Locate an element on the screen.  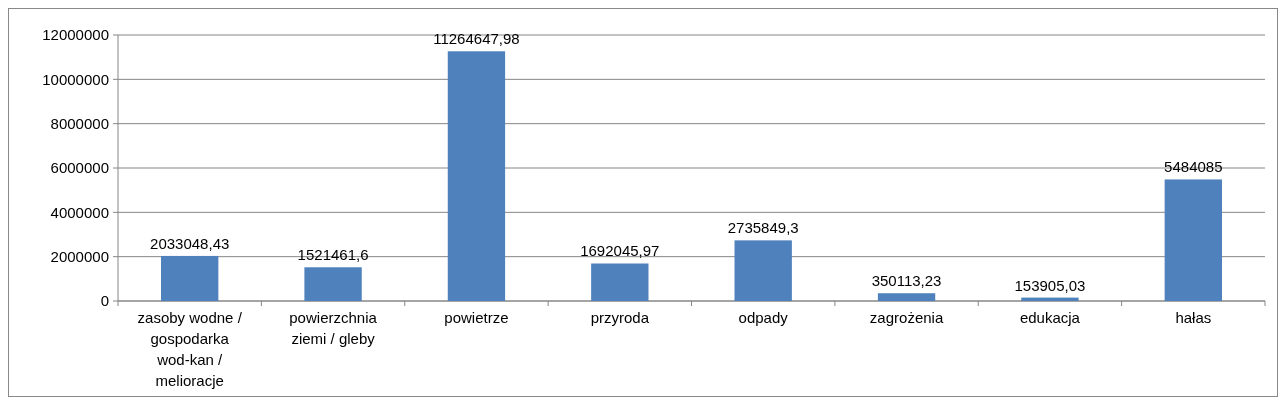
x-tick-label: edukacja is located at coordinates (1050, 317).